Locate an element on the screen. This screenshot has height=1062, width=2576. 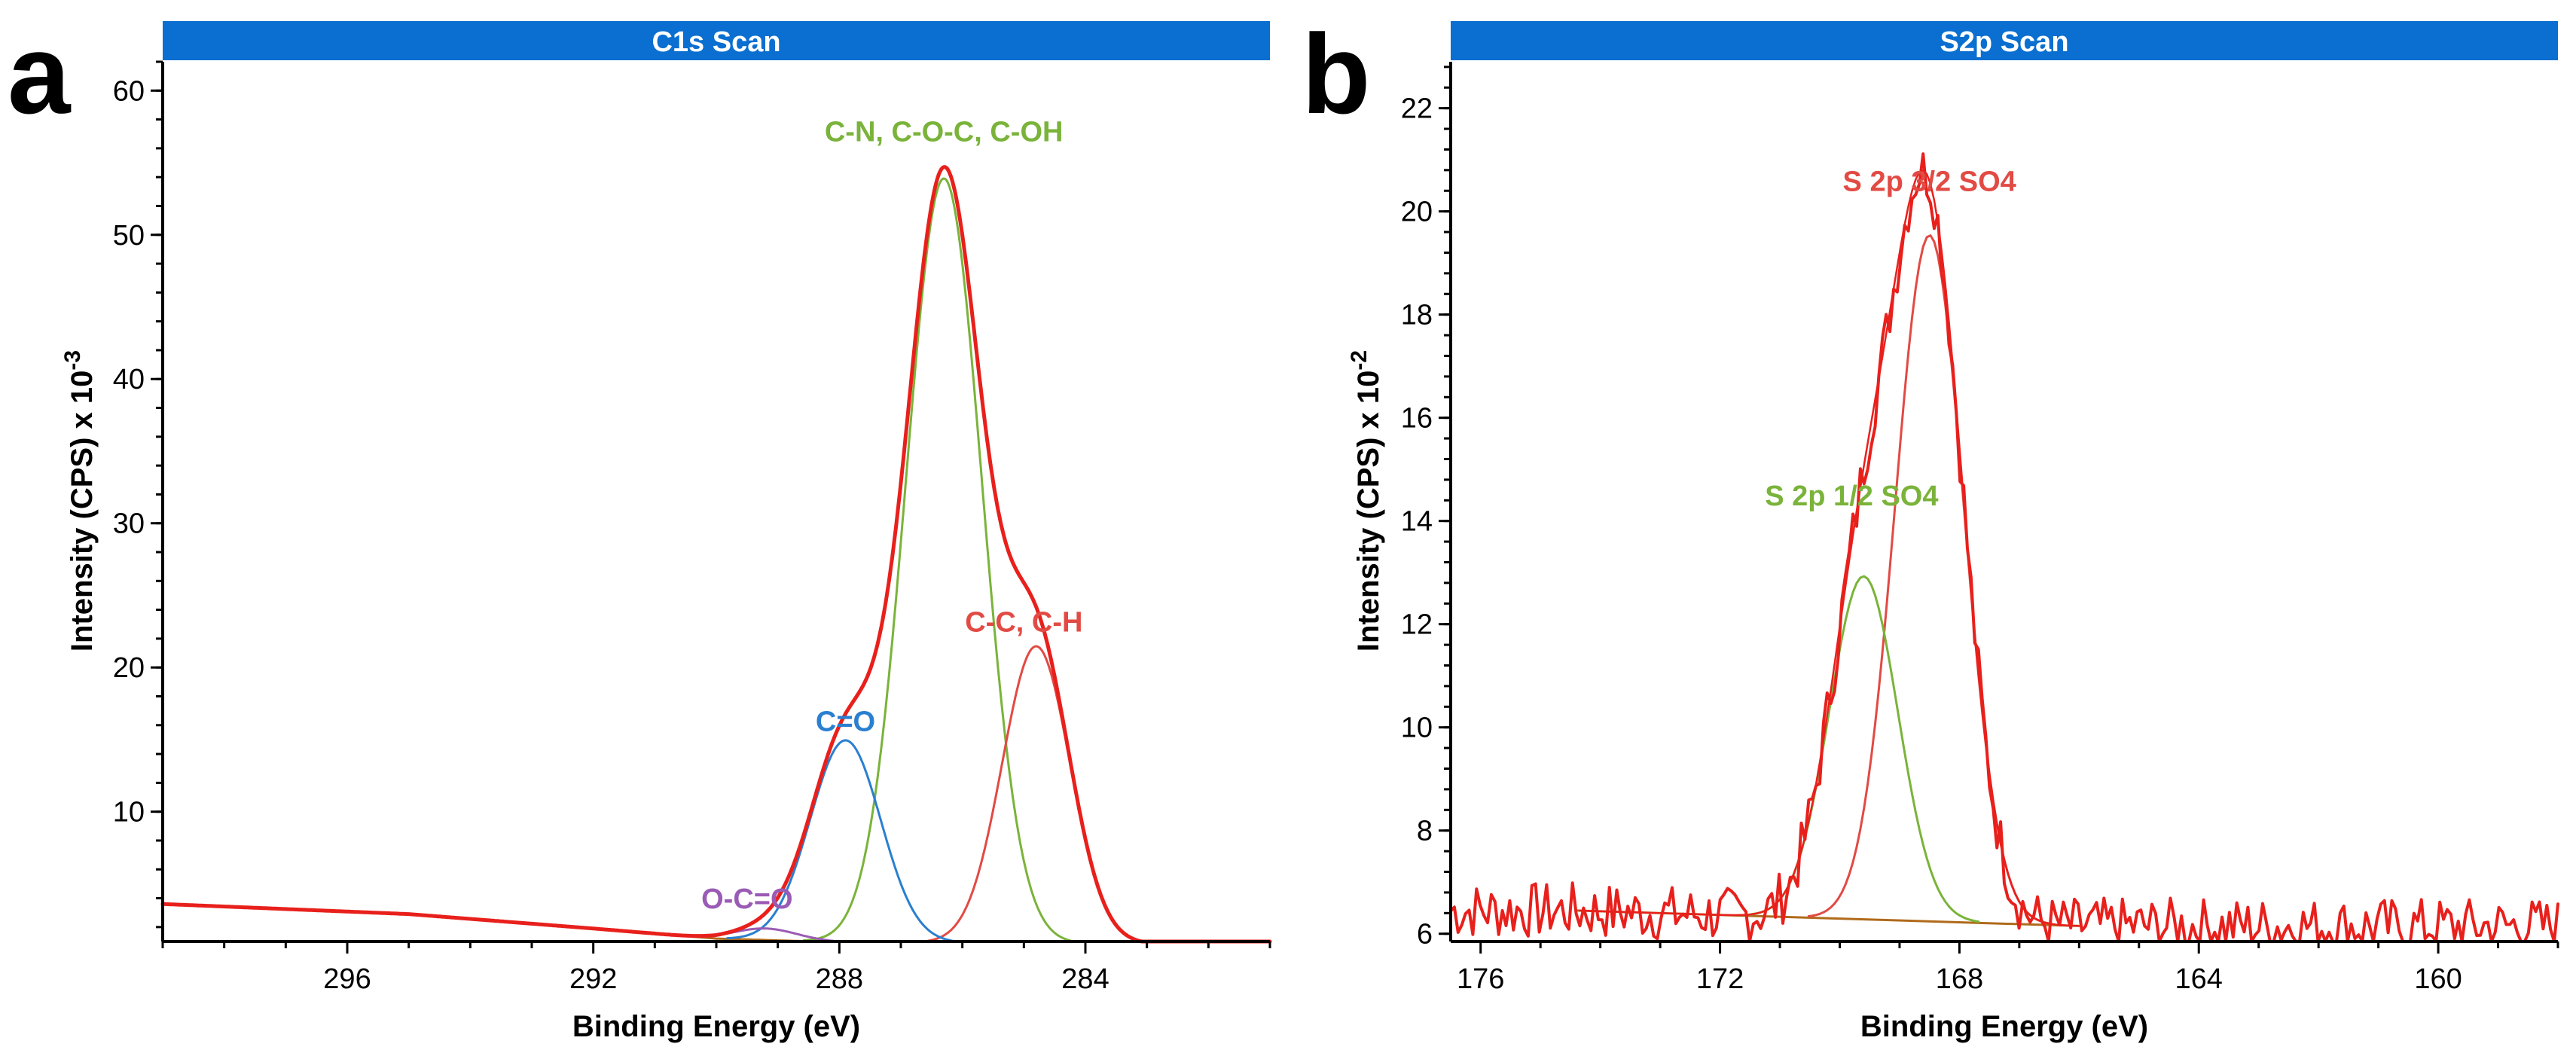
peak-label-b-0: S 2p 3/2 SO4 is located at coordinates (1930, 181).